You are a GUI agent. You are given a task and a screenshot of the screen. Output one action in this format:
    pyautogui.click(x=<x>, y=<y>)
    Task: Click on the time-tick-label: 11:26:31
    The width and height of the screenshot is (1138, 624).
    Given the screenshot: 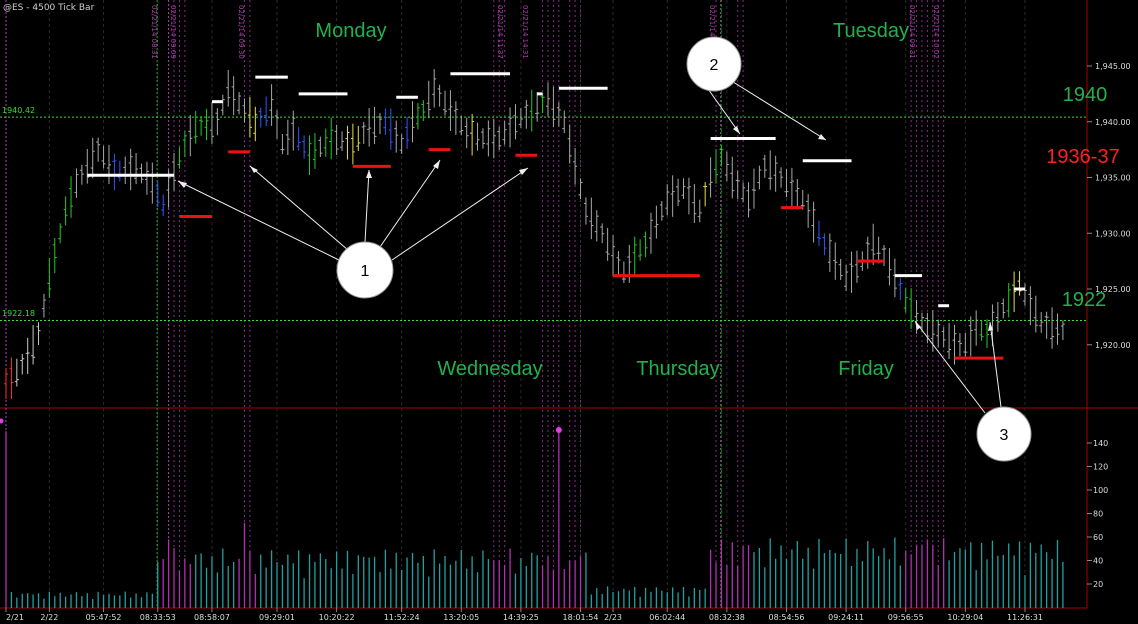 What is the action you would take?
    pyautogui.click(x=1025, y=617)
    